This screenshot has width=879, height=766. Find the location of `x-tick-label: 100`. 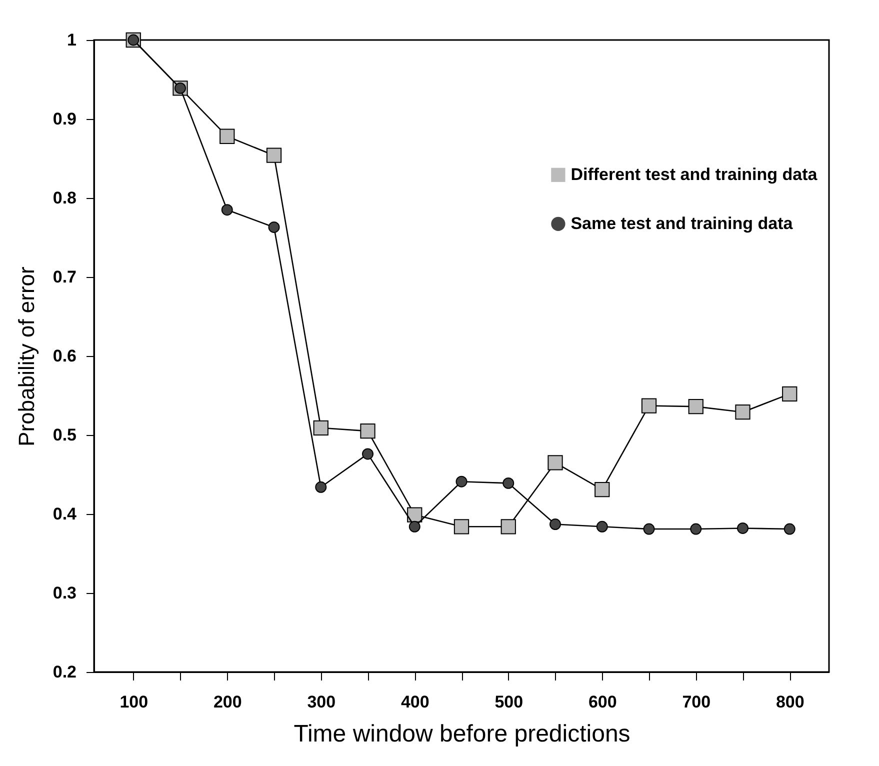

x-tick-label: 100 is located at coordinates (134, 702).